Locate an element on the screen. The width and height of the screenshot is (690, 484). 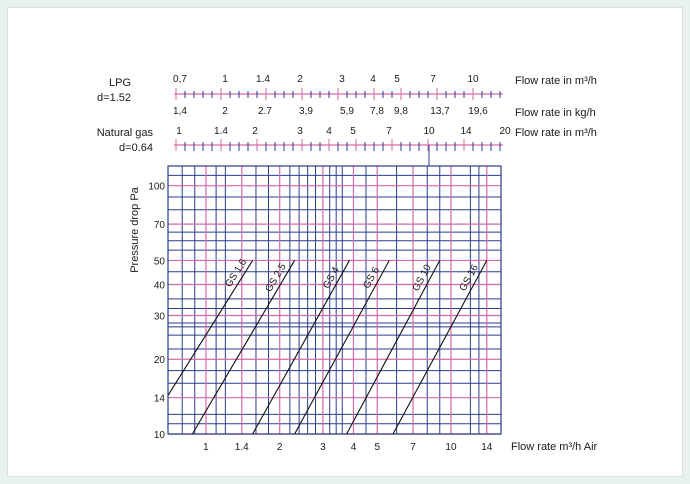
natural-gas-density: d=0.64 is located at coordinates (136, 148).